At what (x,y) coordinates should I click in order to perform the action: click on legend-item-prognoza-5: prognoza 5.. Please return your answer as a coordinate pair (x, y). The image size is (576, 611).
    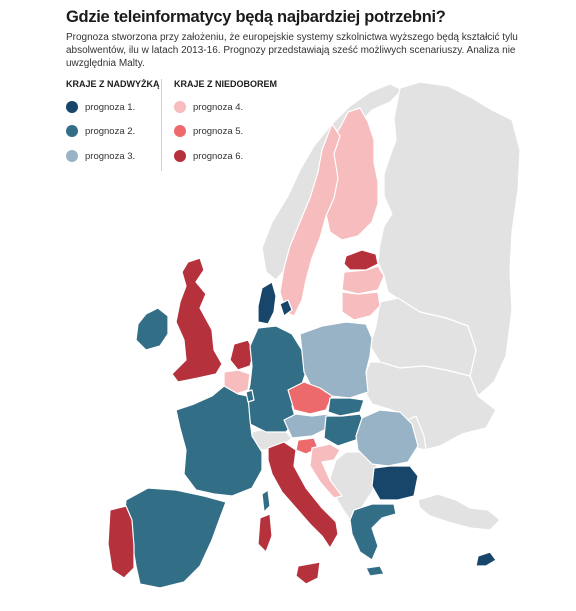
    Looking at the image, I should click on (208, 131).